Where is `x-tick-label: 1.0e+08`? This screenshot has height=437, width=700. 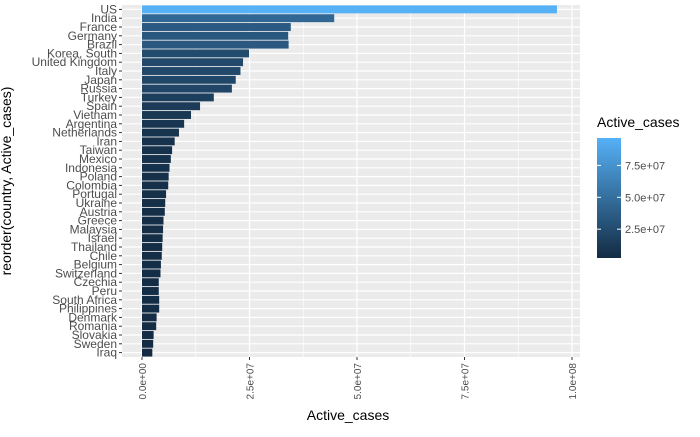
x-tick-label: 1.0e+08 is located at coordinates (573, 381).